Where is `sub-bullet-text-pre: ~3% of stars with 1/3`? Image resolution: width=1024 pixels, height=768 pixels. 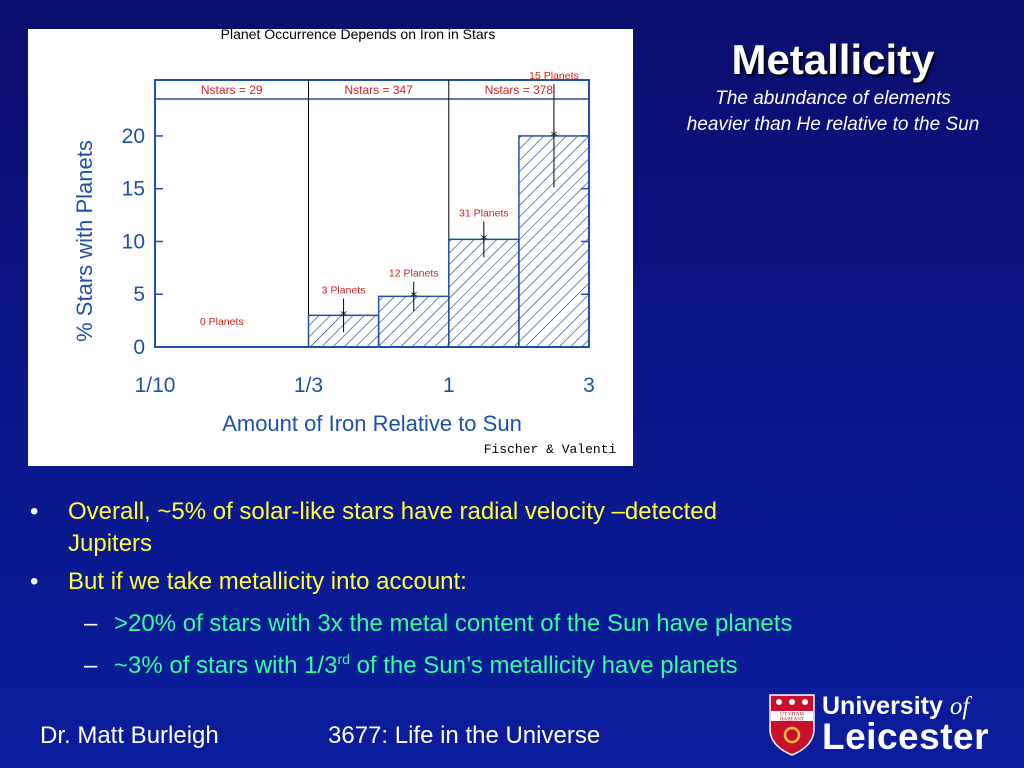
sub-bullet-text-pre: ~3% of stars with 1/3 is located at coordinates (226, 665).